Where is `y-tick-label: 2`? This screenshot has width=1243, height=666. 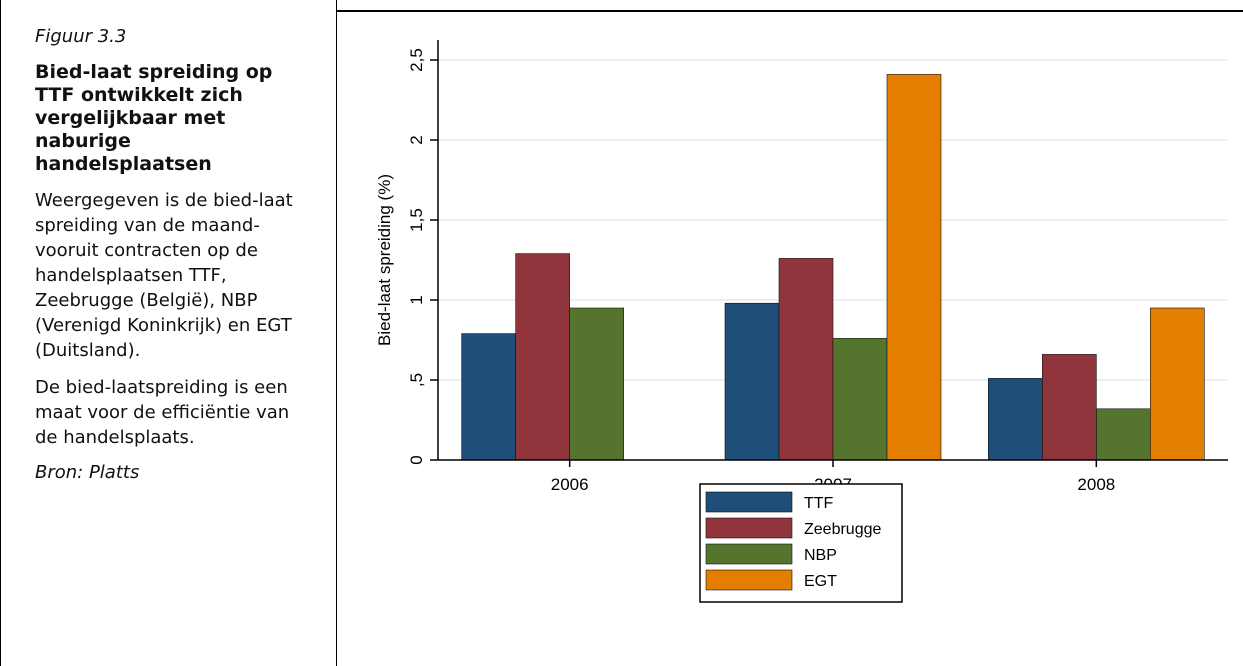 y-tick-label: 2 is located at coordinates (416, 139).